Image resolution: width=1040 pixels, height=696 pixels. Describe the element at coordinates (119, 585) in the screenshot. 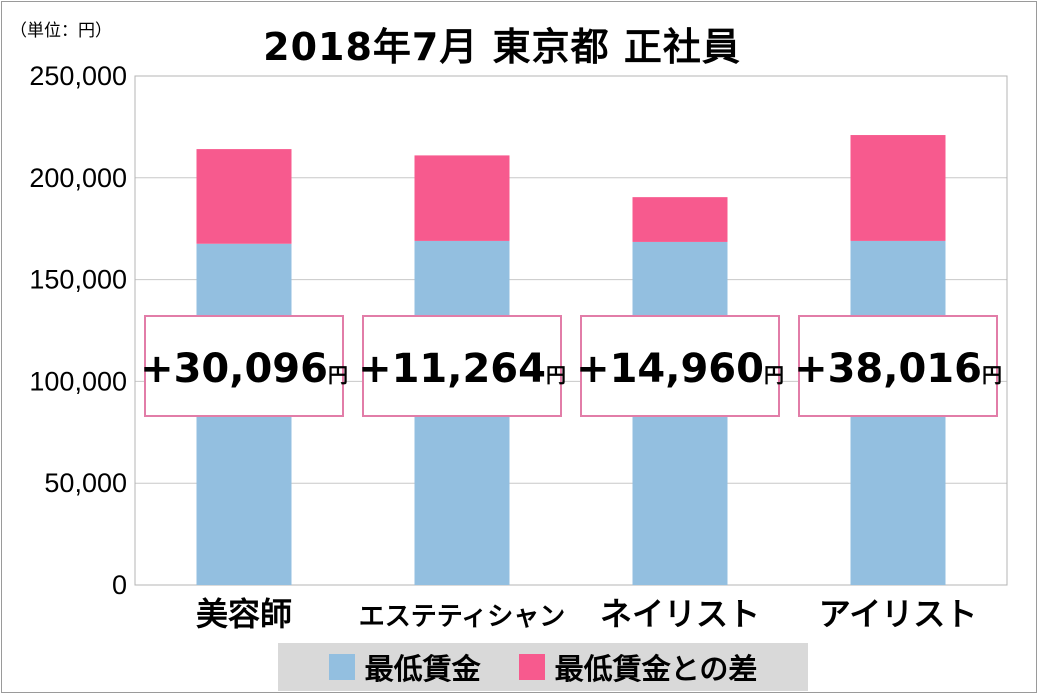

I see `y-tick-label: 0` at that location.